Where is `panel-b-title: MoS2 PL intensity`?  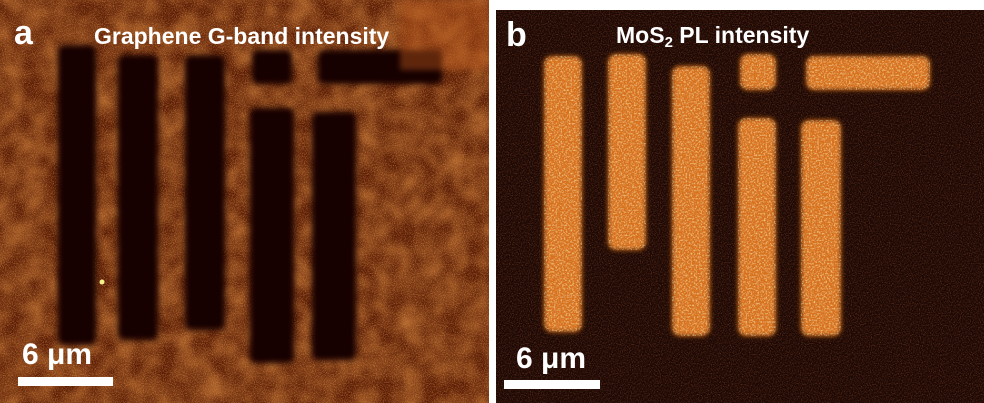 panel-b-title: MoS2 PL intensity is located at coordinates (713, 36).